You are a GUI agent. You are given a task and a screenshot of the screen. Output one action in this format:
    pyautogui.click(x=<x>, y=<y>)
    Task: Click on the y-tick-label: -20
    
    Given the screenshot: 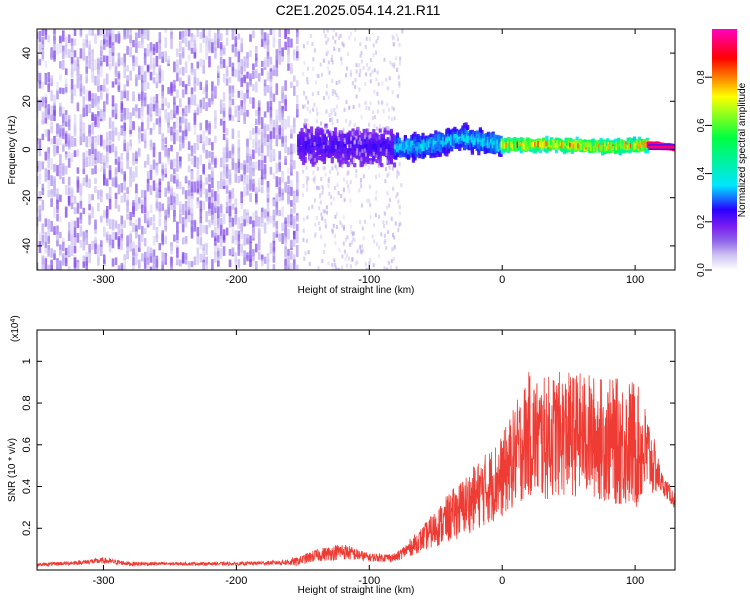 What is the action you would take?
    pyautogui.click(x=27, y=198)
    